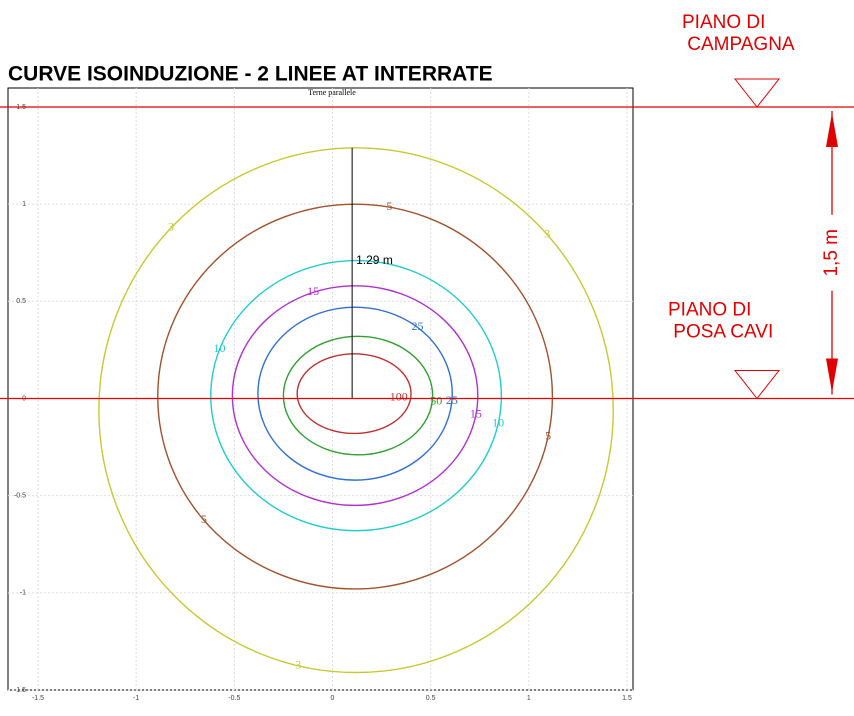 This screenshot has height=716, width=854. Describe the element at coordinates (529, 698) in the screenshot. I see `x-tick-label: 1` at that location.